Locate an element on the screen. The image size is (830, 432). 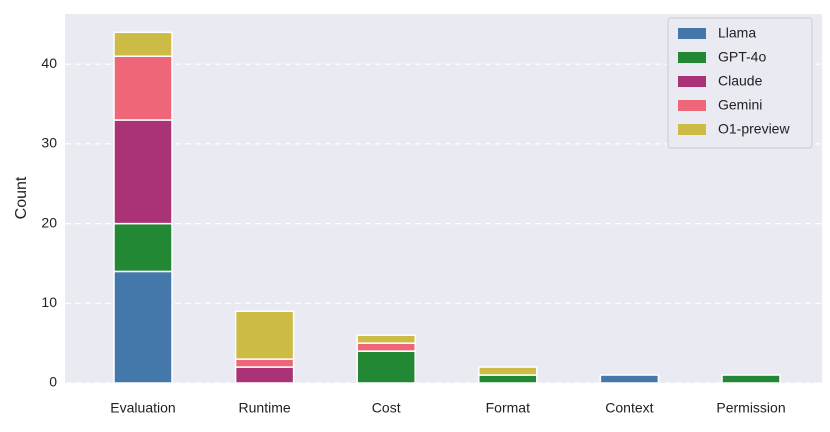
legend-label: GPT-4o is located at coordinates (742, 57).